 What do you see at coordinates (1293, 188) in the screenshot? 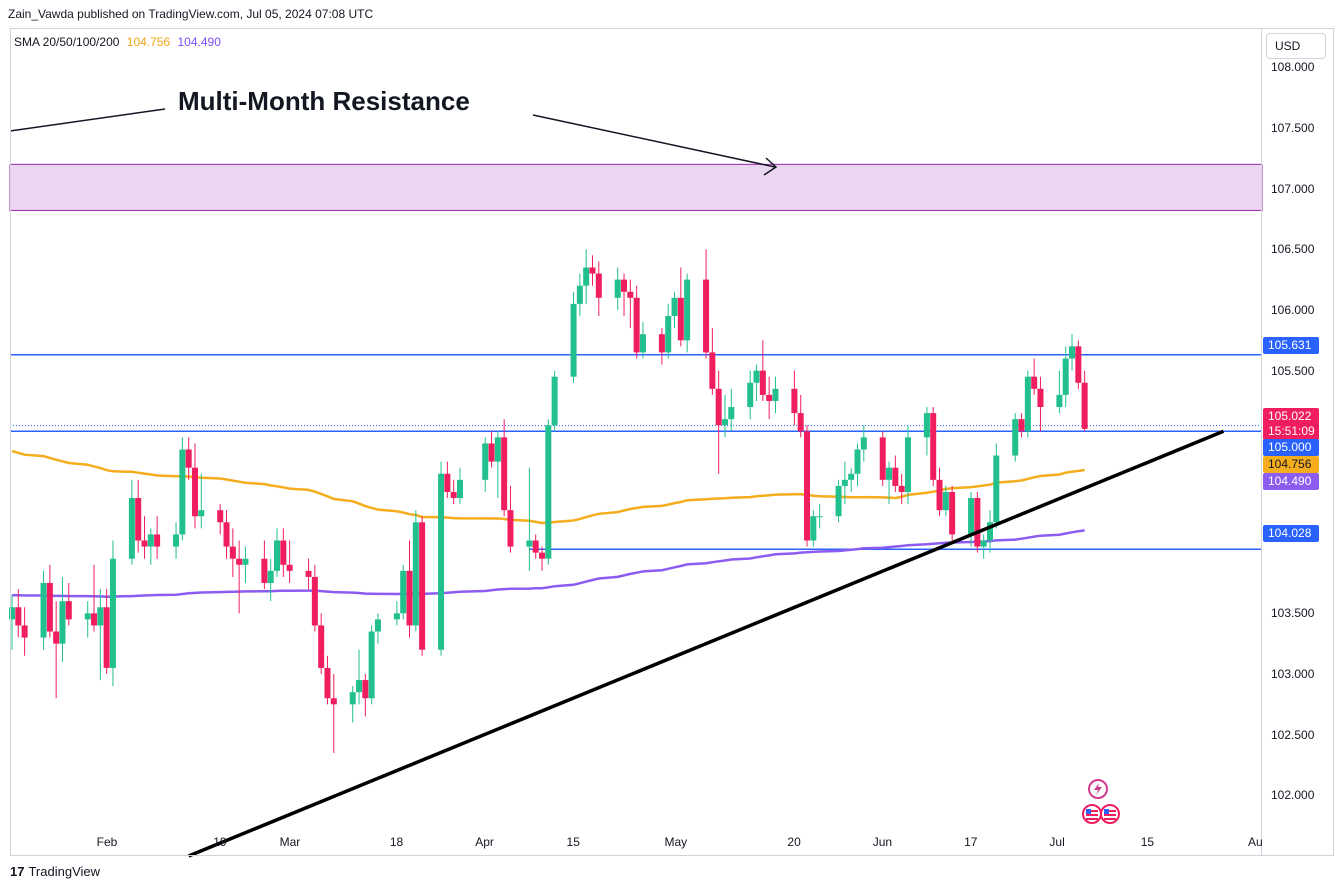
I see `y-tick-label: 107.000` at bounding box center [1293, 188].